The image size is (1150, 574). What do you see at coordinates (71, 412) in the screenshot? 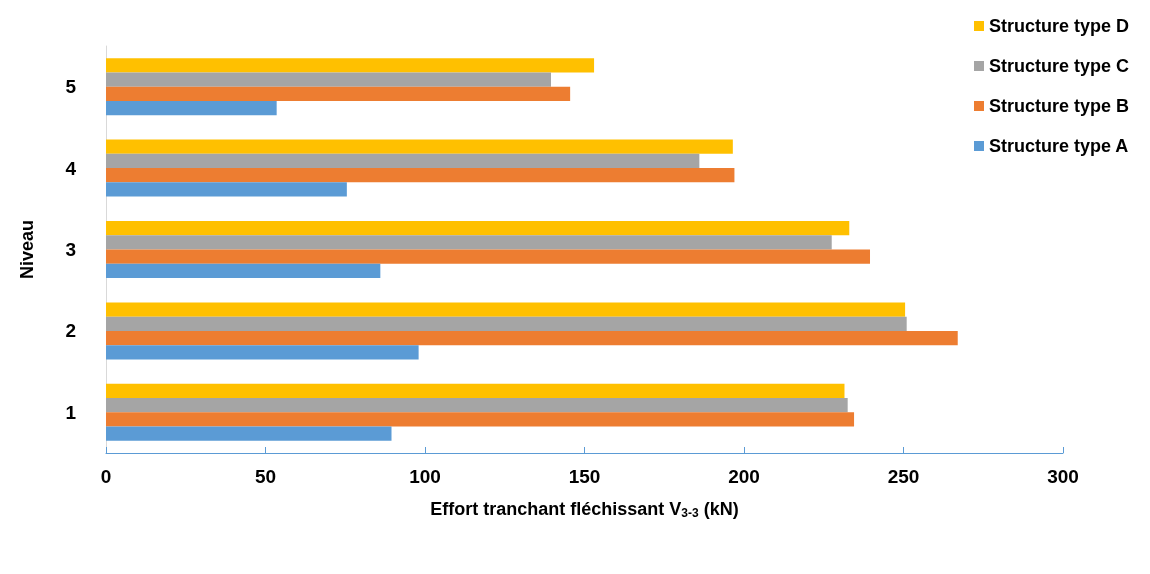
I see `y-tick-label: 1` at bounding box center [71, 412].